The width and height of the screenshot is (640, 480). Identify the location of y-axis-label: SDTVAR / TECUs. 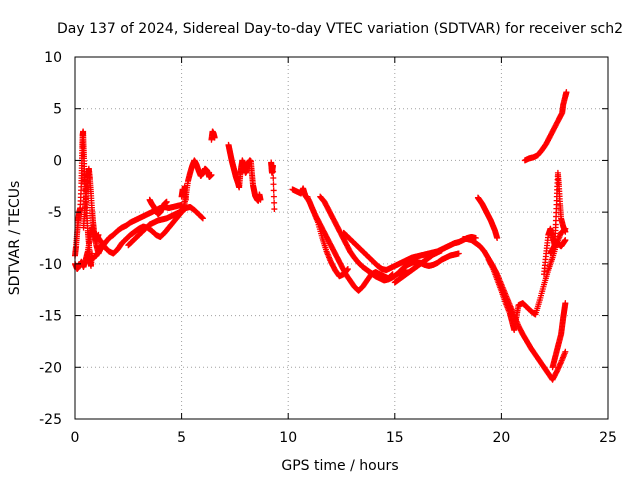
(15, 238).